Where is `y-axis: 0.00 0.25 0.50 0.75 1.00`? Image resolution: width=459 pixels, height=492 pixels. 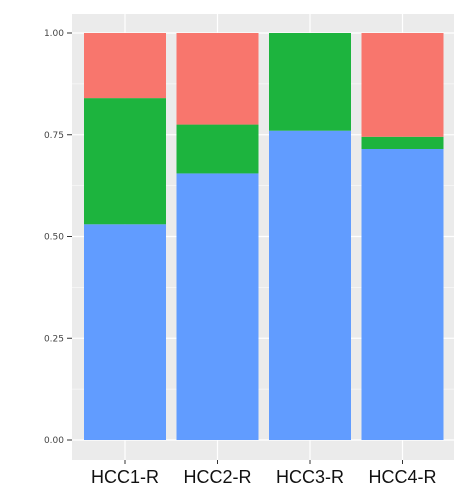
y-axis: 0.00 0.25 0.50 0.75 1.00 is located at coordinates (58, 237).